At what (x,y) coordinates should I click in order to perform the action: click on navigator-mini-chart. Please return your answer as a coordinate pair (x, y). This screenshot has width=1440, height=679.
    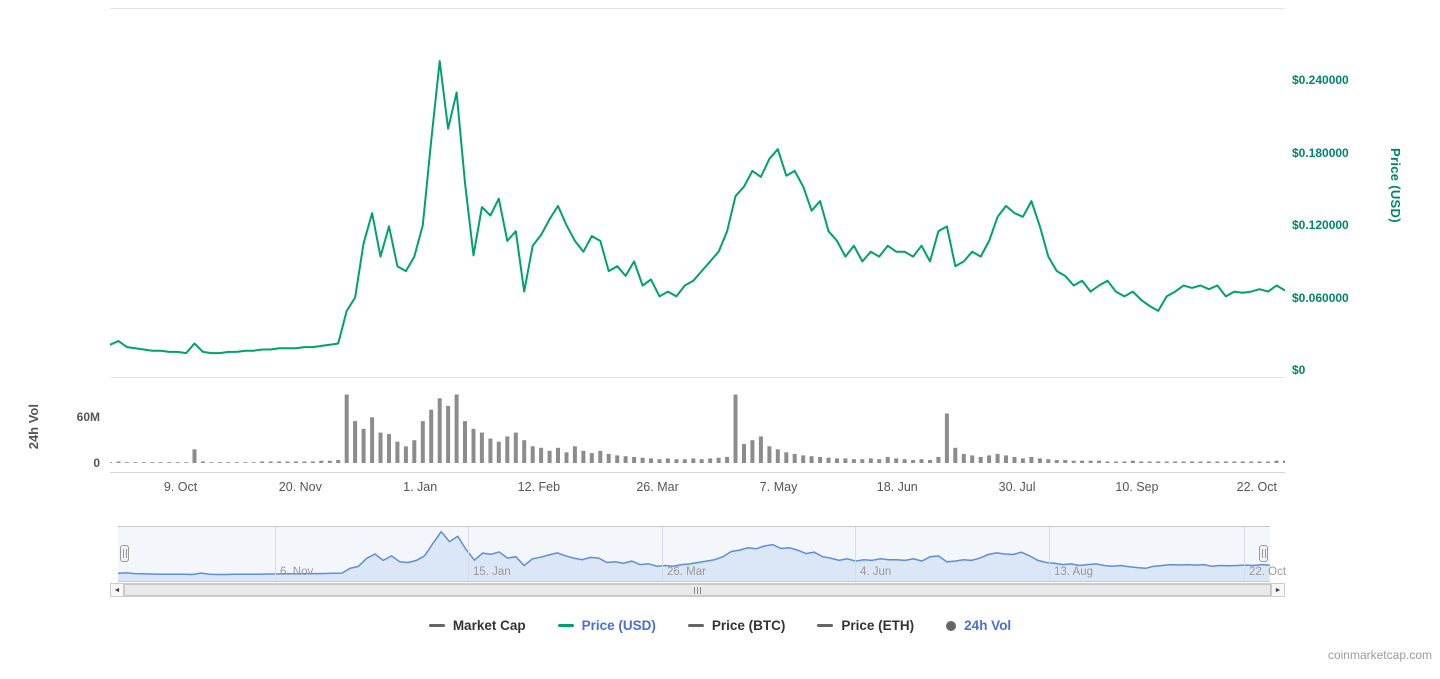
    Looking at the image, I should click on (694, 555).